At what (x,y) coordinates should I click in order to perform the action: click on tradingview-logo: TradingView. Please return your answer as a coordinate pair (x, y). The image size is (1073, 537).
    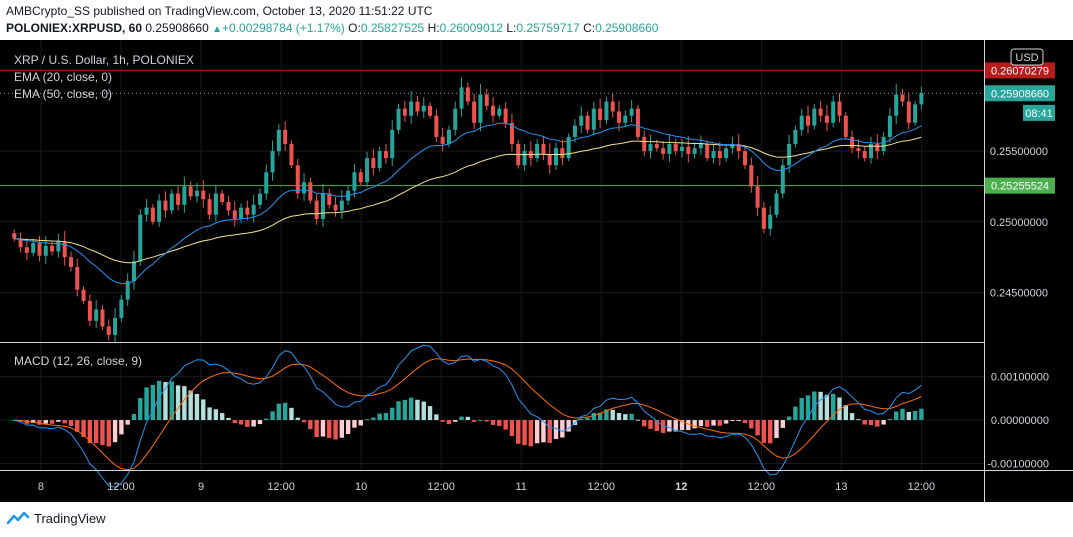
    Looking at the image, I should click on (56, 518).